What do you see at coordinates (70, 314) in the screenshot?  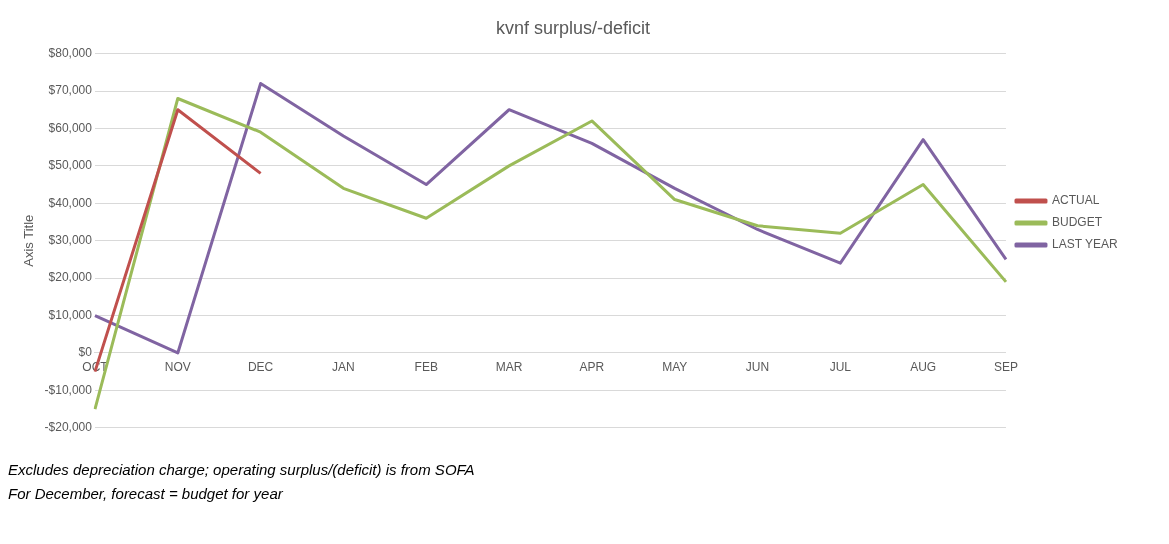 I see `y-tick-label: $10,000` at bounding box center [70, 314].